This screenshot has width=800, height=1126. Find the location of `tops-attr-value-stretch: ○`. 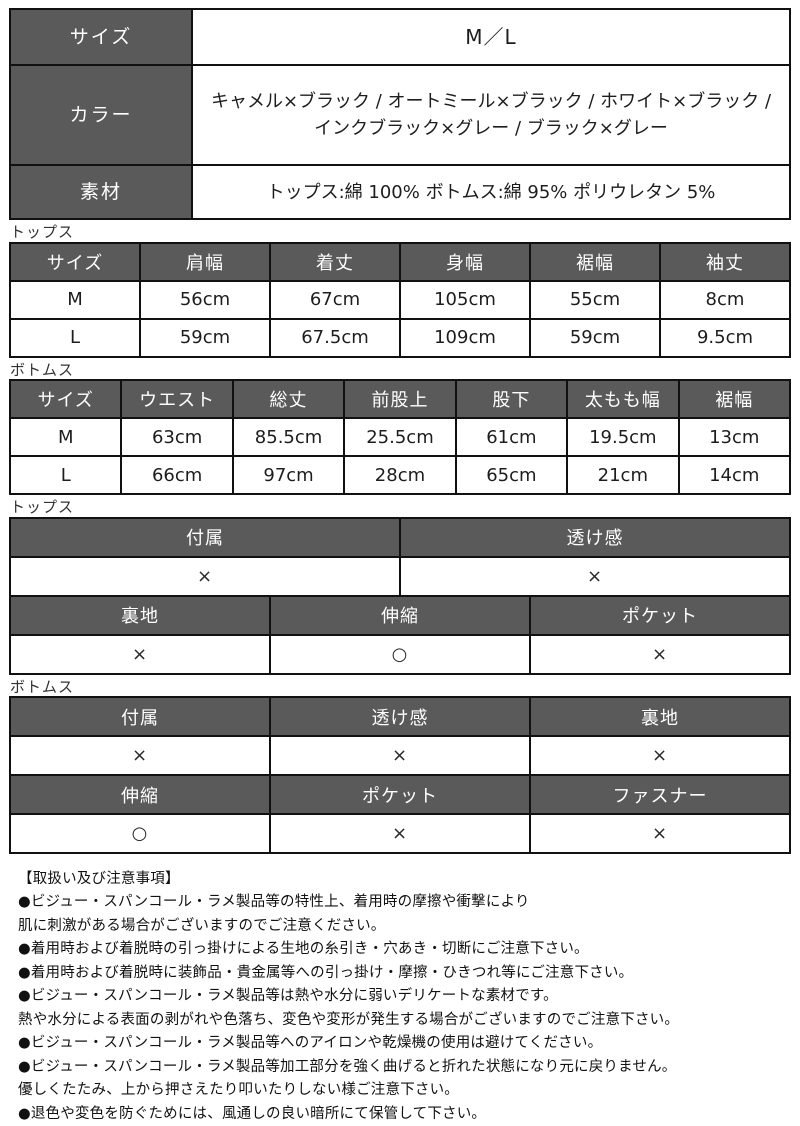

tops-attr-value-stretch: ○ is located at coordinates (400, 654).